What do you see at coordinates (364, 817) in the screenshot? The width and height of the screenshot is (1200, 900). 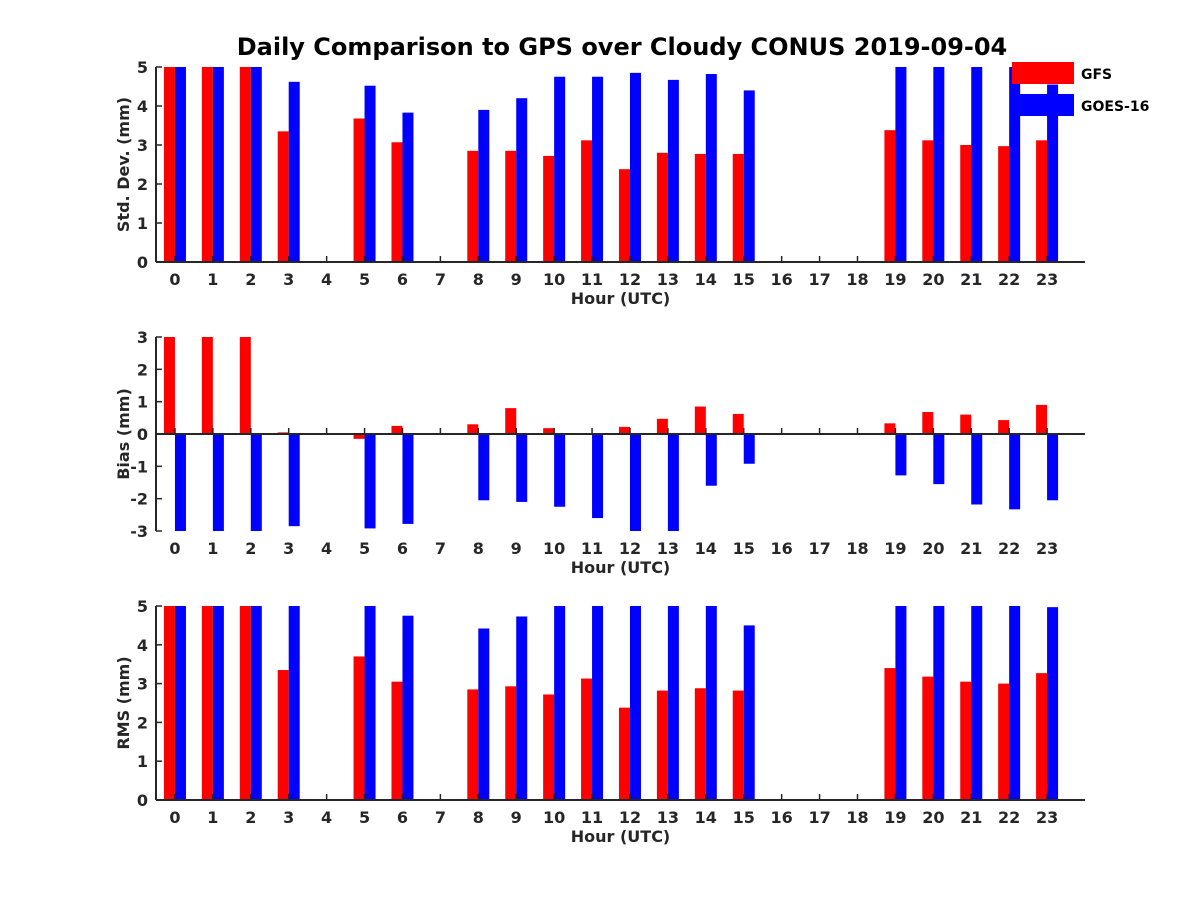 I see `x-tick-label: 5` at bounding box center [364, 817].